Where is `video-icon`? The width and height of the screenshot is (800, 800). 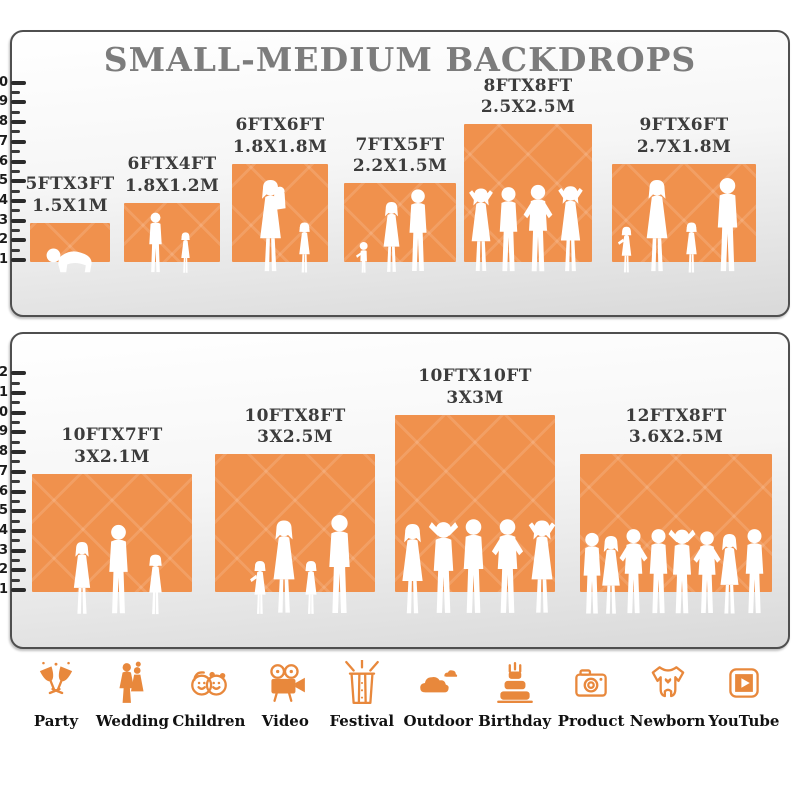 video-icon is located at coordinates (288, 683).